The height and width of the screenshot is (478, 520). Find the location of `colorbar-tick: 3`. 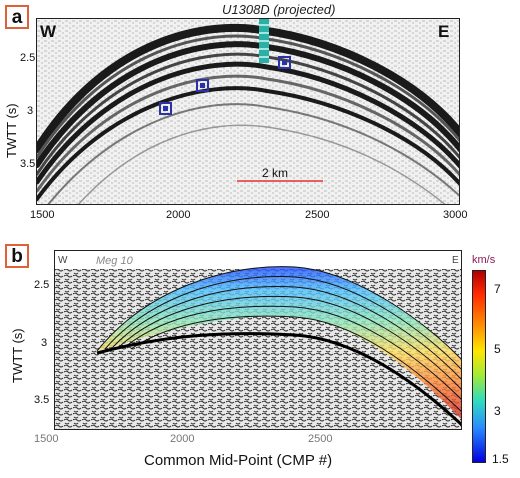

colorbar-tick: 3 is located at coordinates (497, 411).